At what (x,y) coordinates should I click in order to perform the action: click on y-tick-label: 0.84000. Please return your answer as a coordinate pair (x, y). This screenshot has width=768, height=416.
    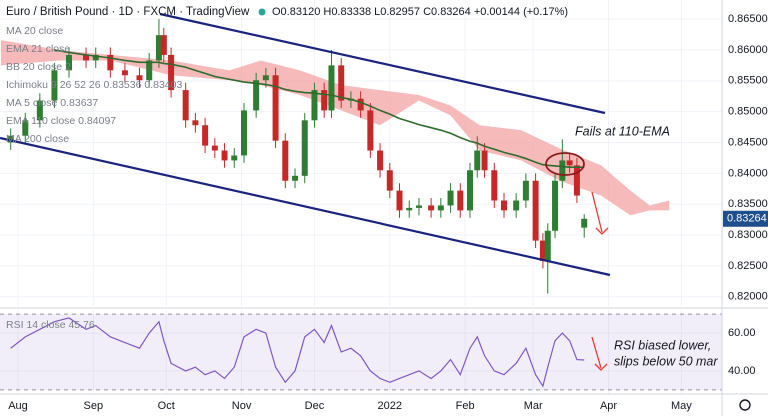
    Looking at the image, I should click on (748, 173).